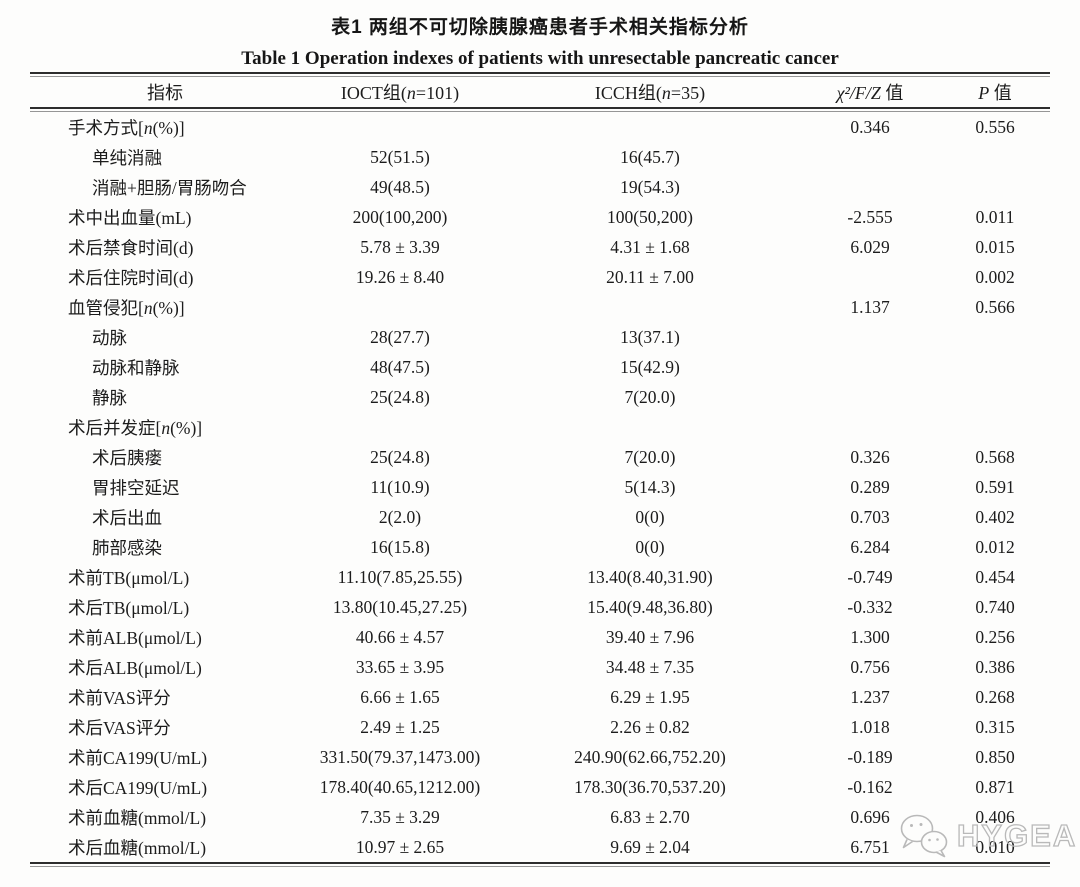  What do you see at coordinates (400, 156) in the screenshot?
I see `ioct-cell: 52(51.5)` at bounding box center [400, 156].